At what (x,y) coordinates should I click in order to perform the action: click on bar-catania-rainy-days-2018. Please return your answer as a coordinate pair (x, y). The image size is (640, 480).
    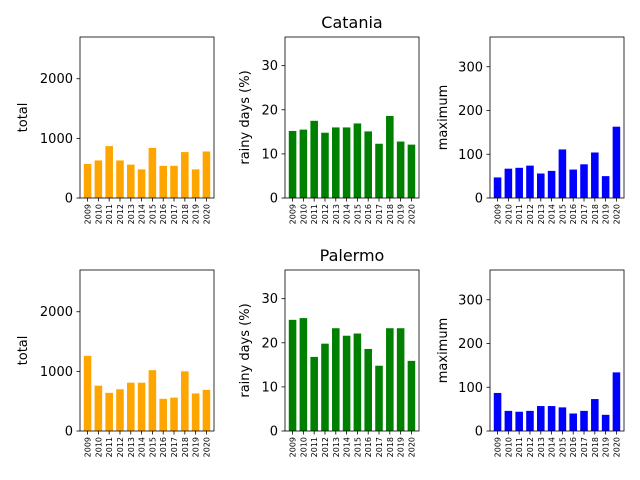
    Looking at the image, I should click on (390, 156).